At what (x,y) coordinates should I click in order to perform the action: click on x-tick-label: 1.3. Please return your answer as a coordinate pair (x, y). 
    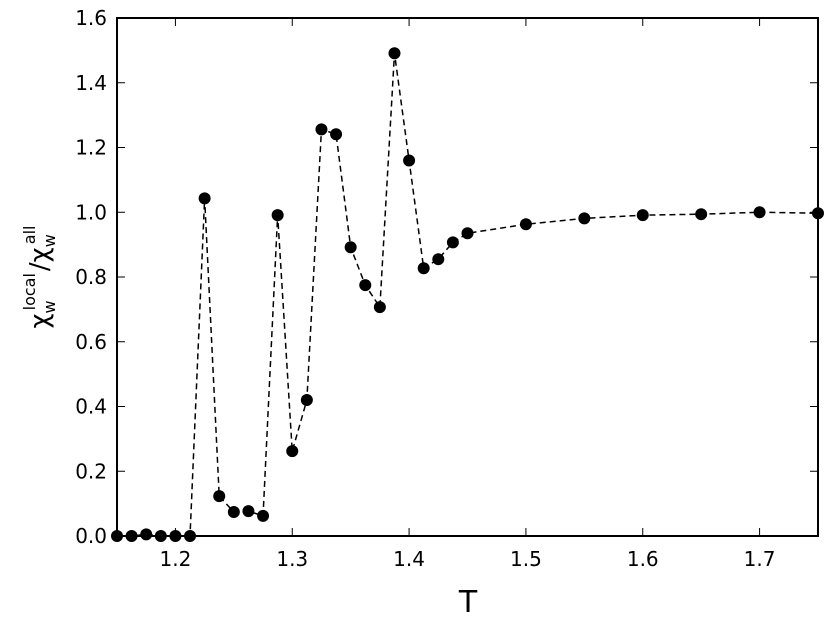
    Looking at the image, I should click on (292, 559).